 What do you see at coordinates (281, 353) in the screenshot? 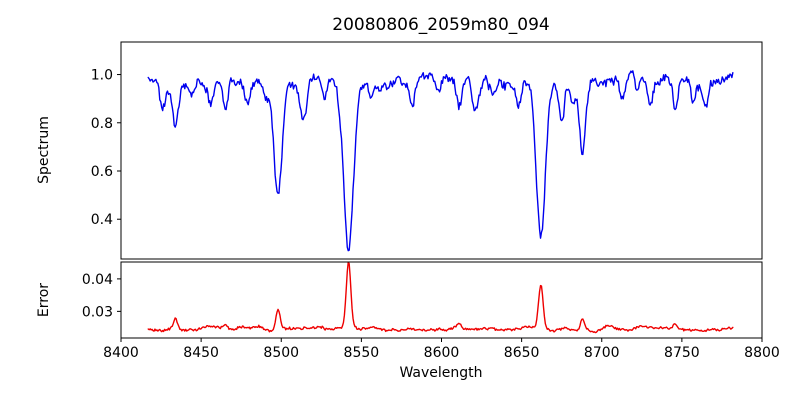
I see `x-tick-label: 8500` at bounding box center [281, 353].